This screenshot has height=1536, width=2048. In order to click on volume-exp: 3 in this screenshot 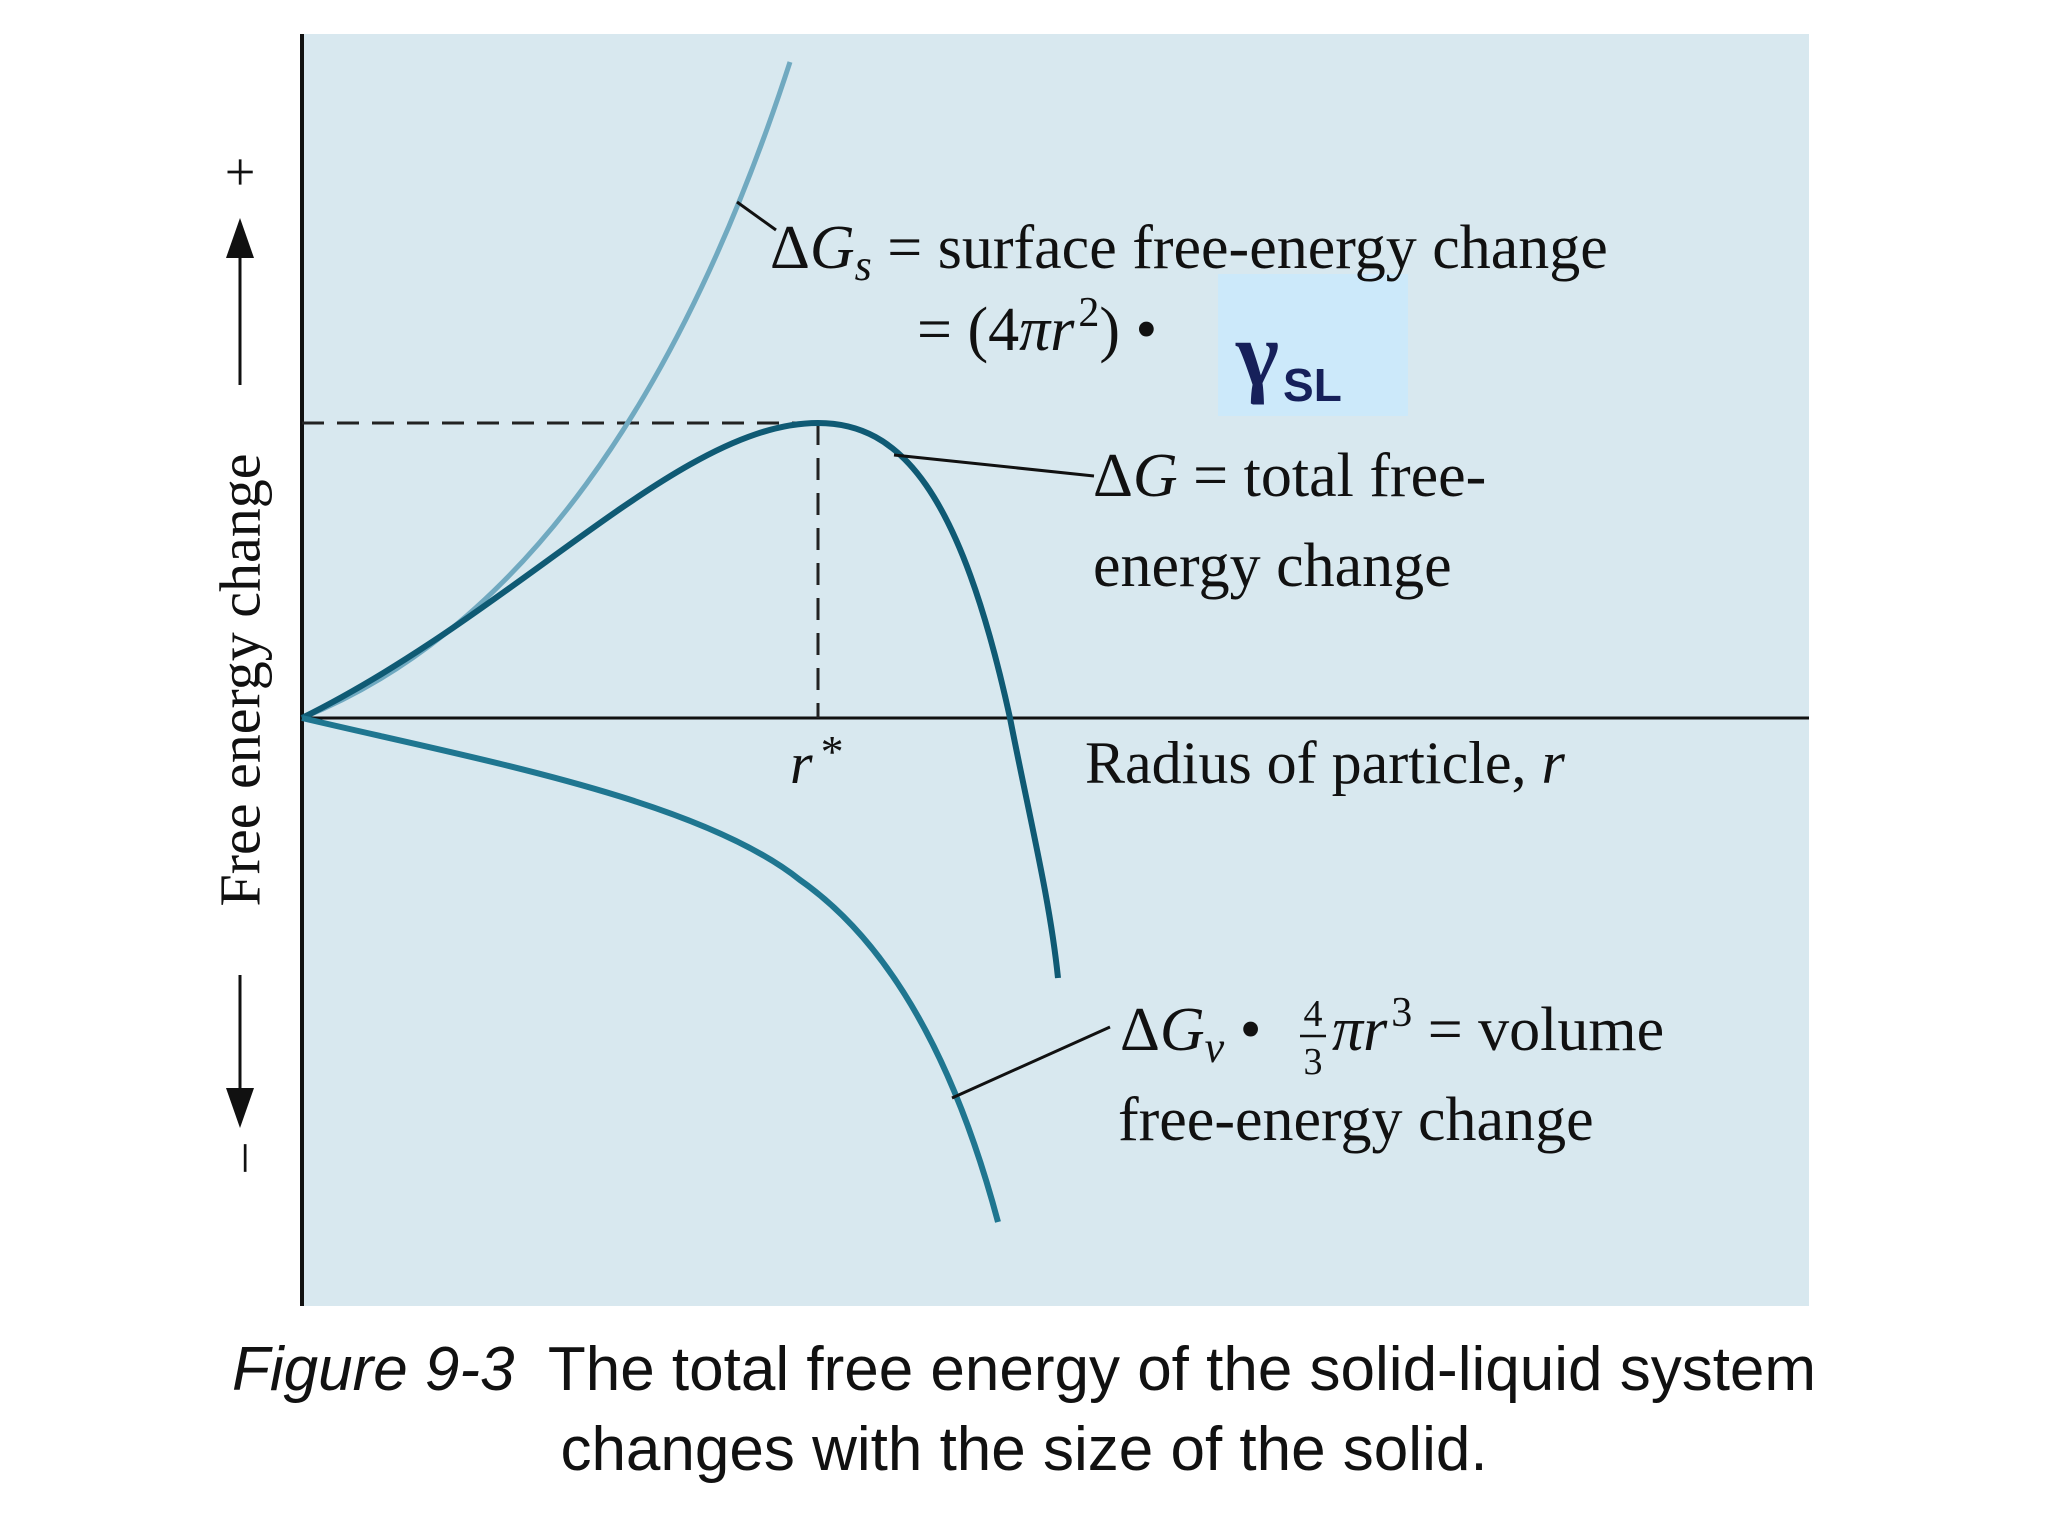, I will do `click(1401, 1013)`.